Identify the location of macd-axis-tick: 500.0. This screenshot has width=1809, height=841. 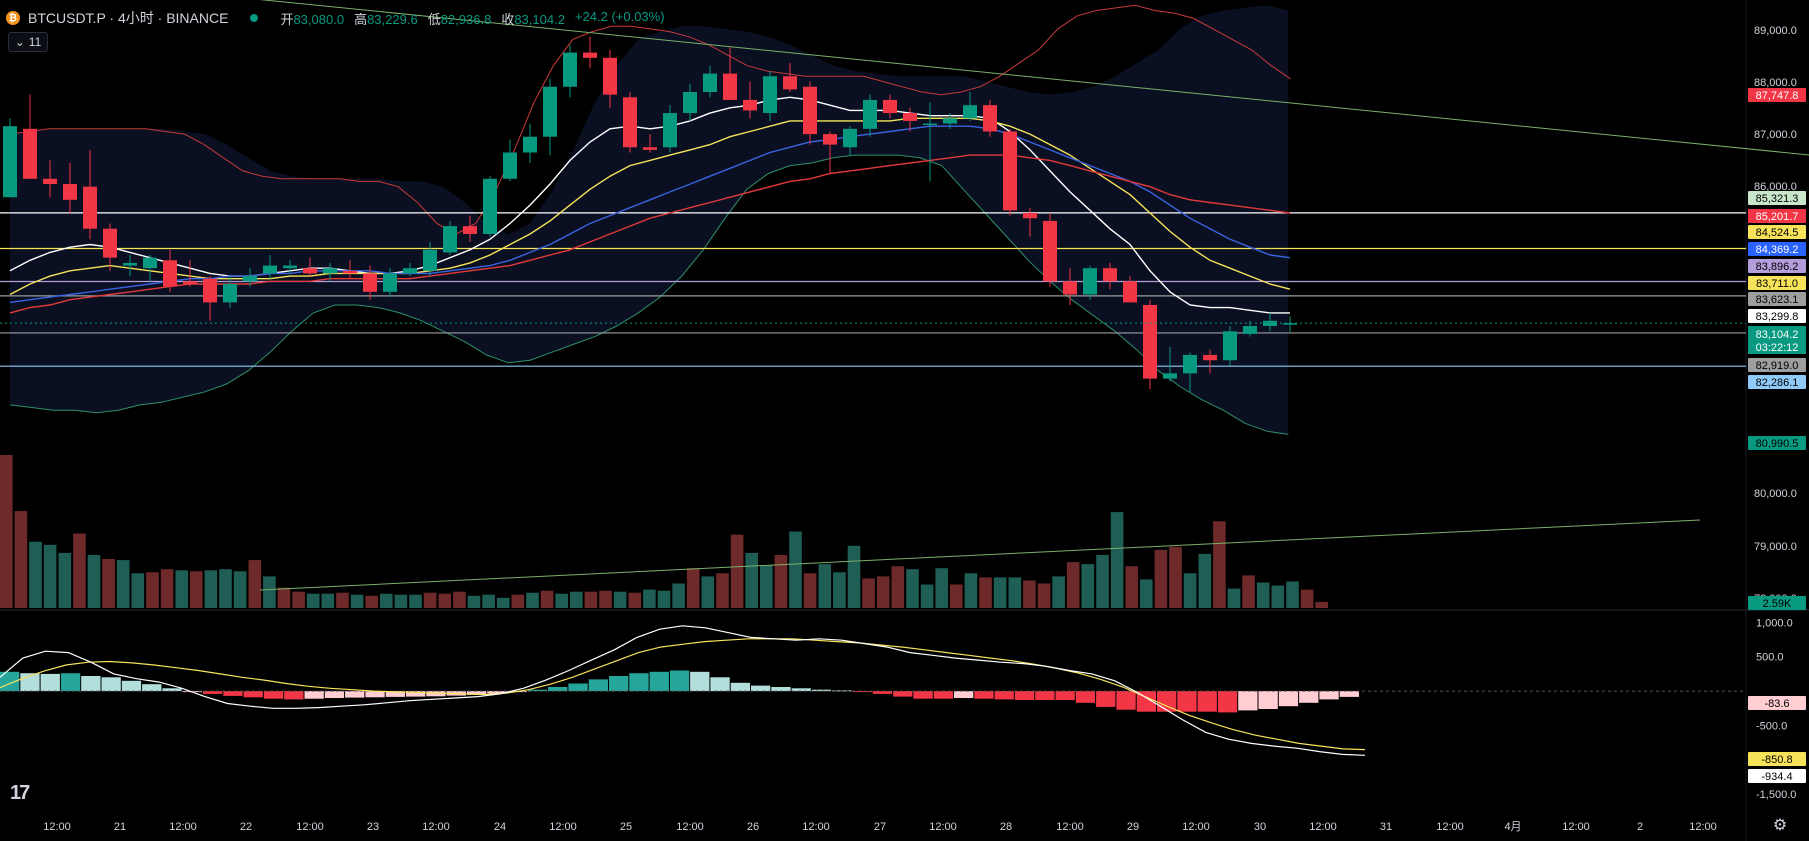
(1770, 658).